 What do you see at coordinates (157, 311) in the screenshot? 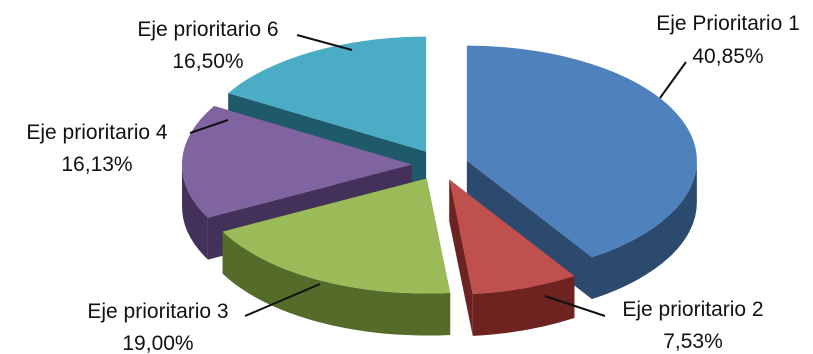
I see `slice-name-3: Eje prioritario 3` at bounding box center [157, 311].